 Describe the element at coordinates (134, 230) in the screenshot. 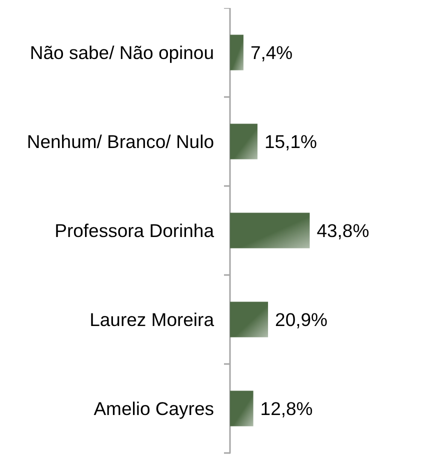

I see `y-tick-label: Professora Dorinha` at that location.